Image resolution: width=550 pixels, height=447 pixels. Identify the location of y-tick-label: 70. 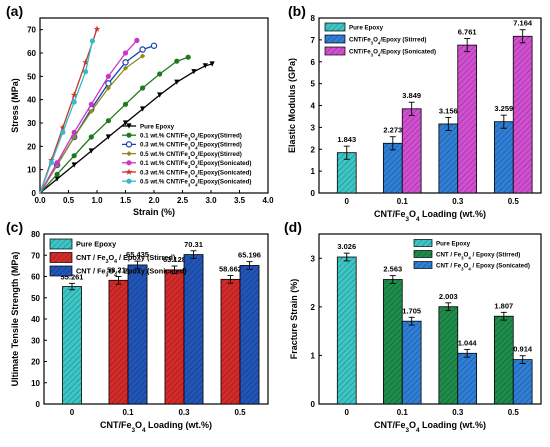
(31, 30).